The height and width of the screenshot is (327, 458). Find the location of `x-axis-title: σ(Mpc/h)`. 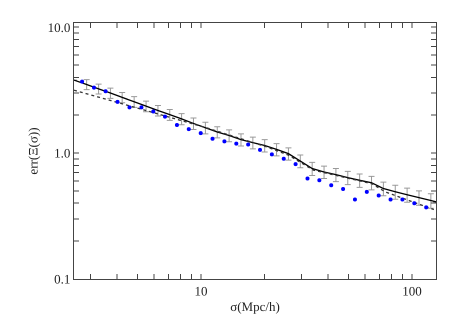

x-axis-title: σ(Mpc/h) is located at coordinates (255, 306).